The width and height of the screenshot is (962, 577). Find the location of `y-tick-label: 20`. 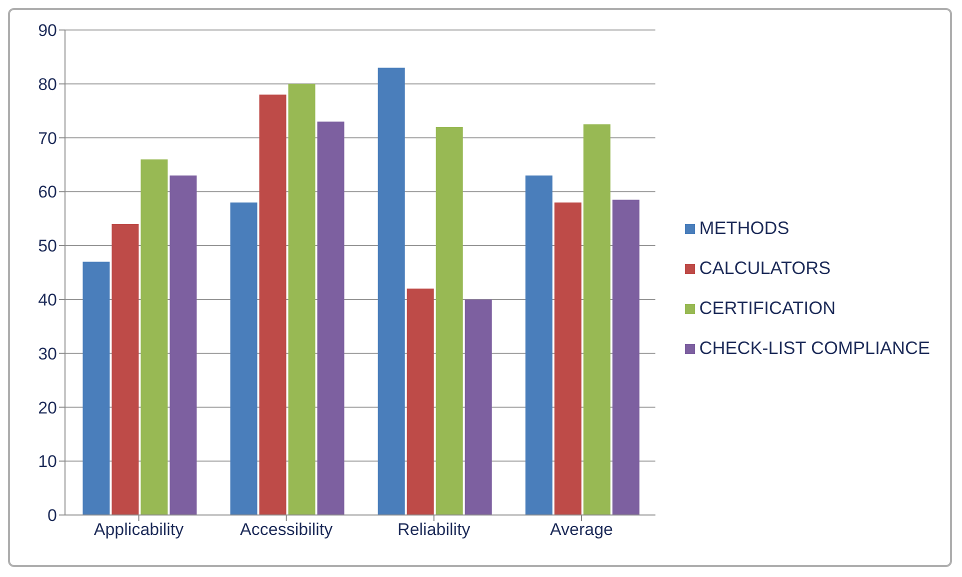

y-tick-label: 20 is located at coordinates (47, 408).